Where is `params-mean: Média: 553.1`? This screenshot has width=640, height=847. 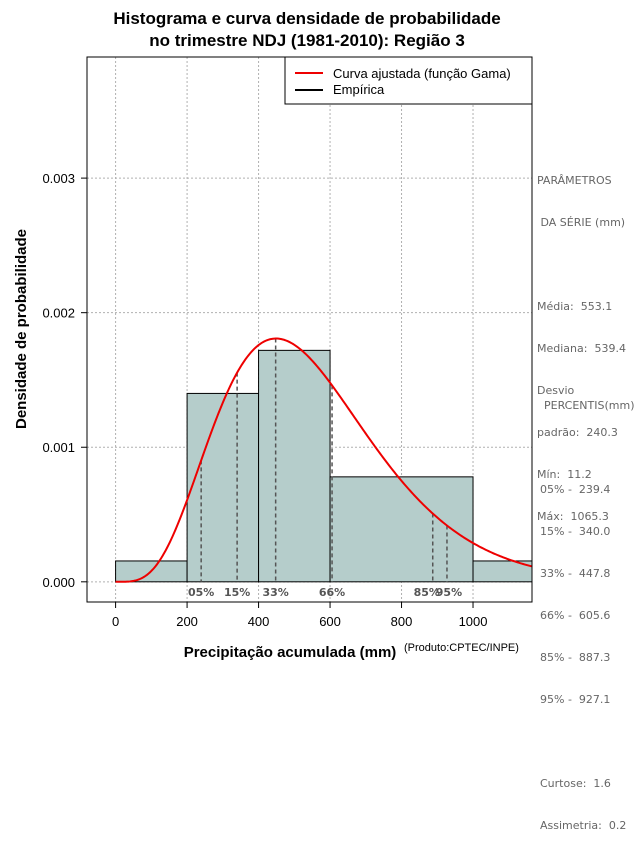
params-mean: Média: 553.1 is located at coordinates (575, 306).